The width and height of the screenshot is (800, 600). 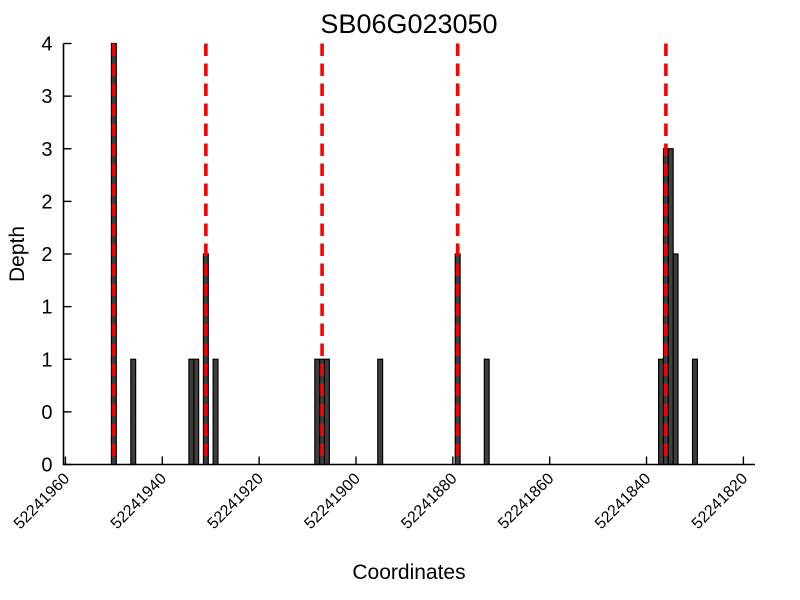 What do you see at coordinates (56, 255) in the screenshot?
I see `y-axis-ticks: 0 0 1 1 2 2 3 3 4` at bounding box center [56, 255].